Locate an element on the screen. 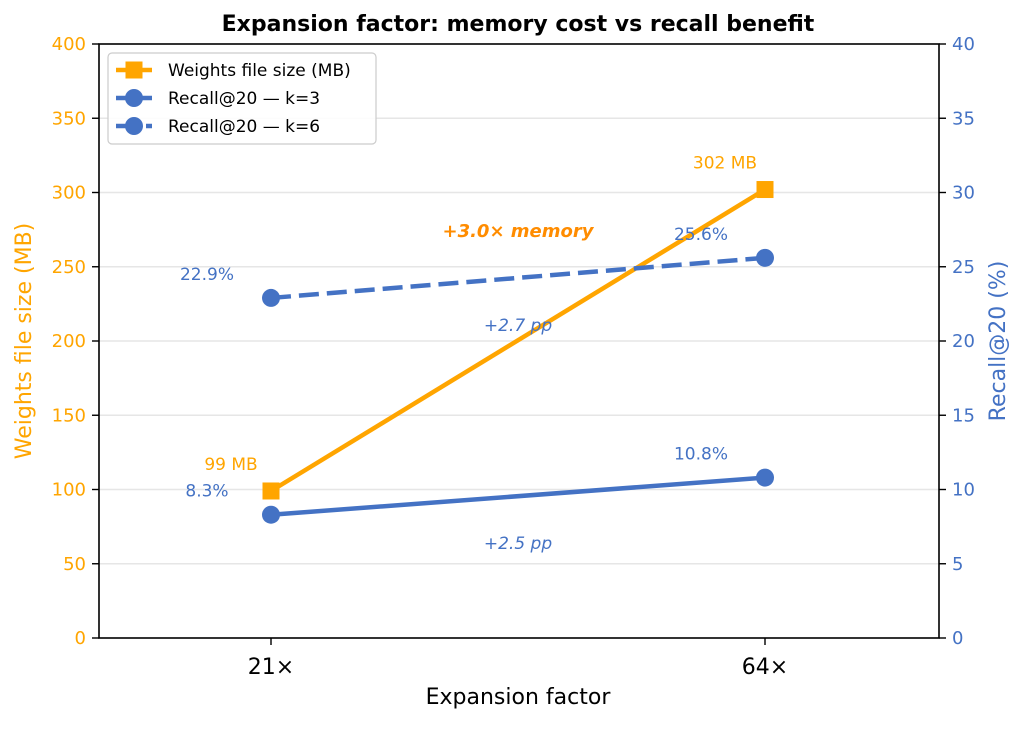 This screenshot has height=735, width=1026. y-left-tick-label: 150 is located at coordinates (69, 415).